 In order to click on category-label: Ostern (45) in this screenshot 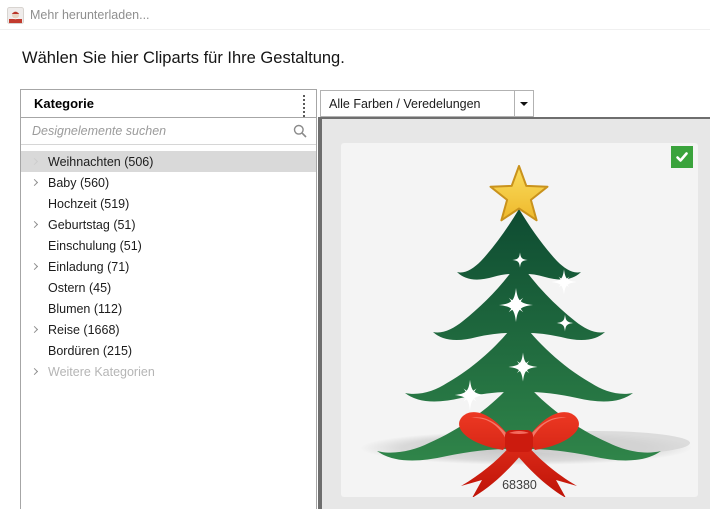, I will do `click(80, 287)`.